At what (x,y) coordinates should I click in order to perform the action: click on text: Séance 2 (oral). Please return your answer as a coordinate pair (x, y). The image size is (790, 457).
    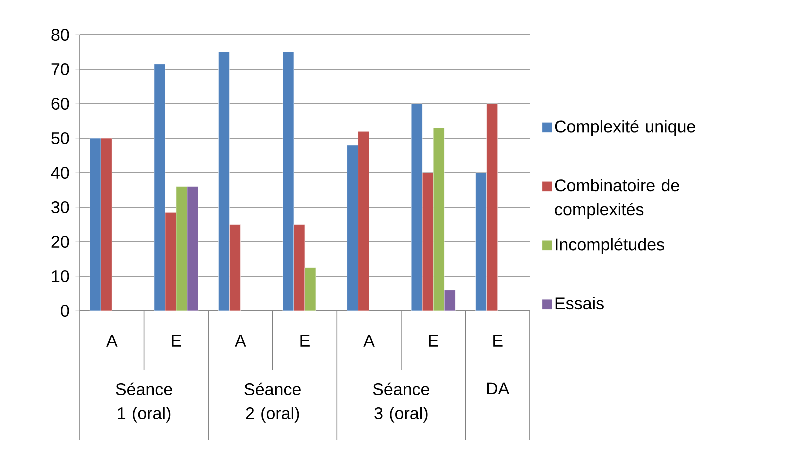
    Looking at the image, I should click on (272, 402).